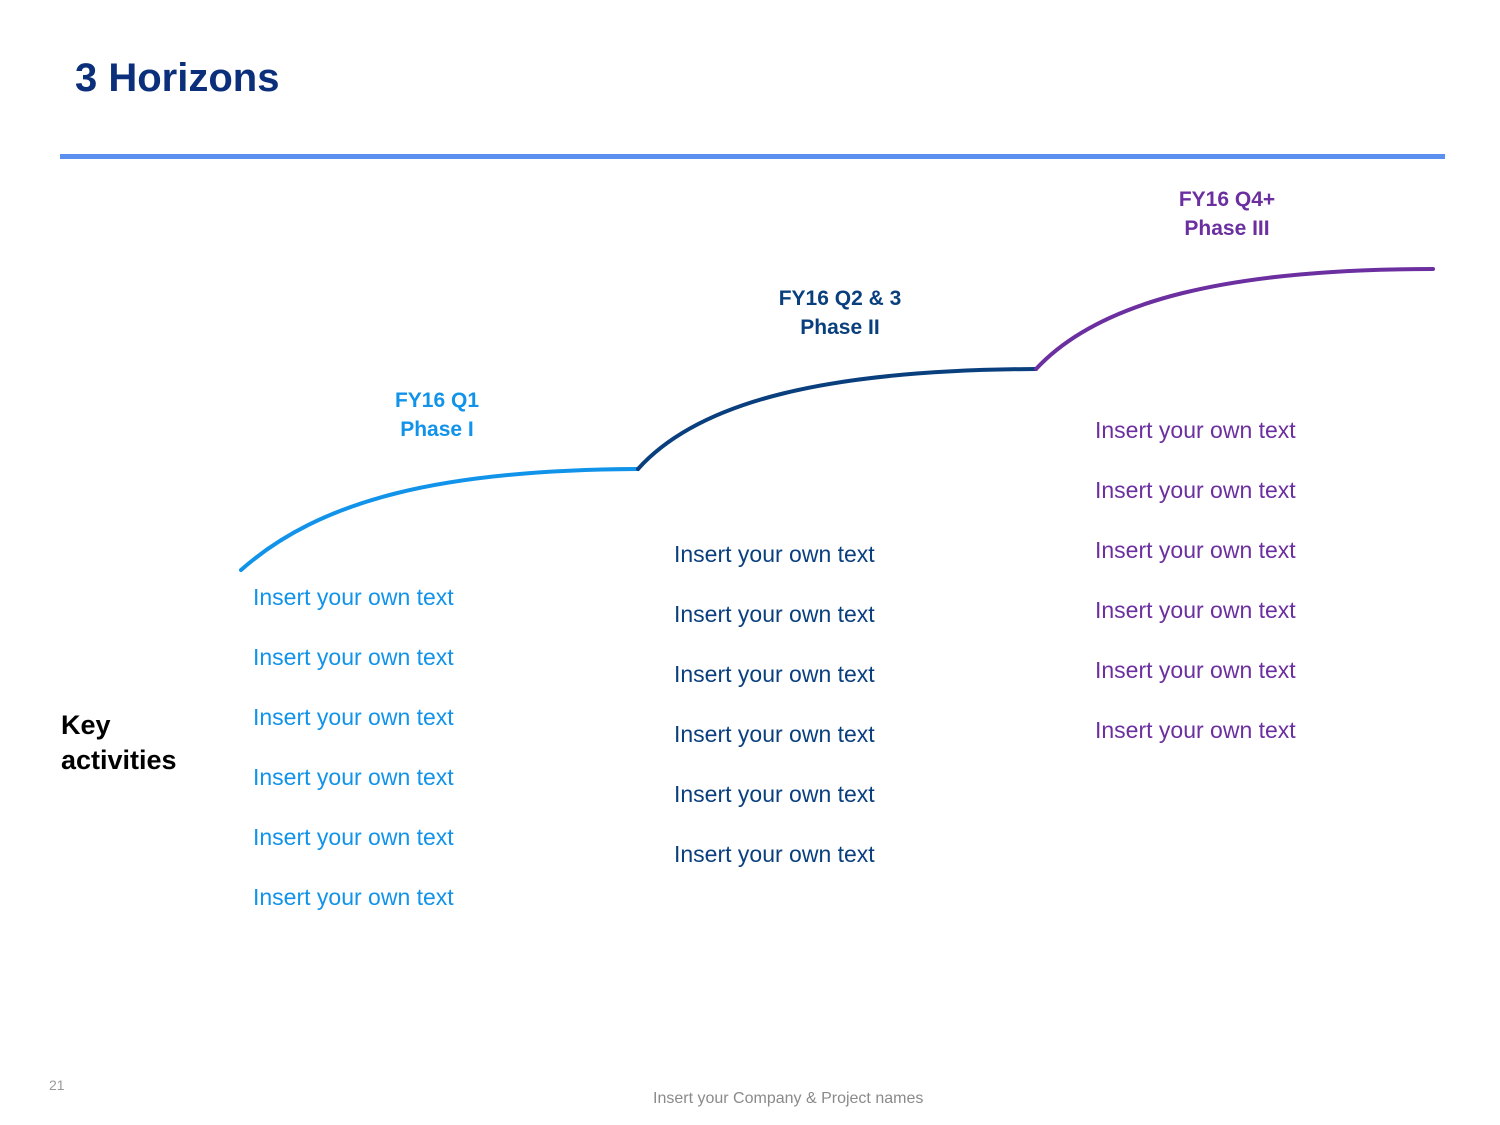 The height and width of the screenshot is (1125, 1500). What do you see at coordinates (119, 760) in the screenshot?
I see `key-activities-line-2: activities` at bounding box center [119, 760].